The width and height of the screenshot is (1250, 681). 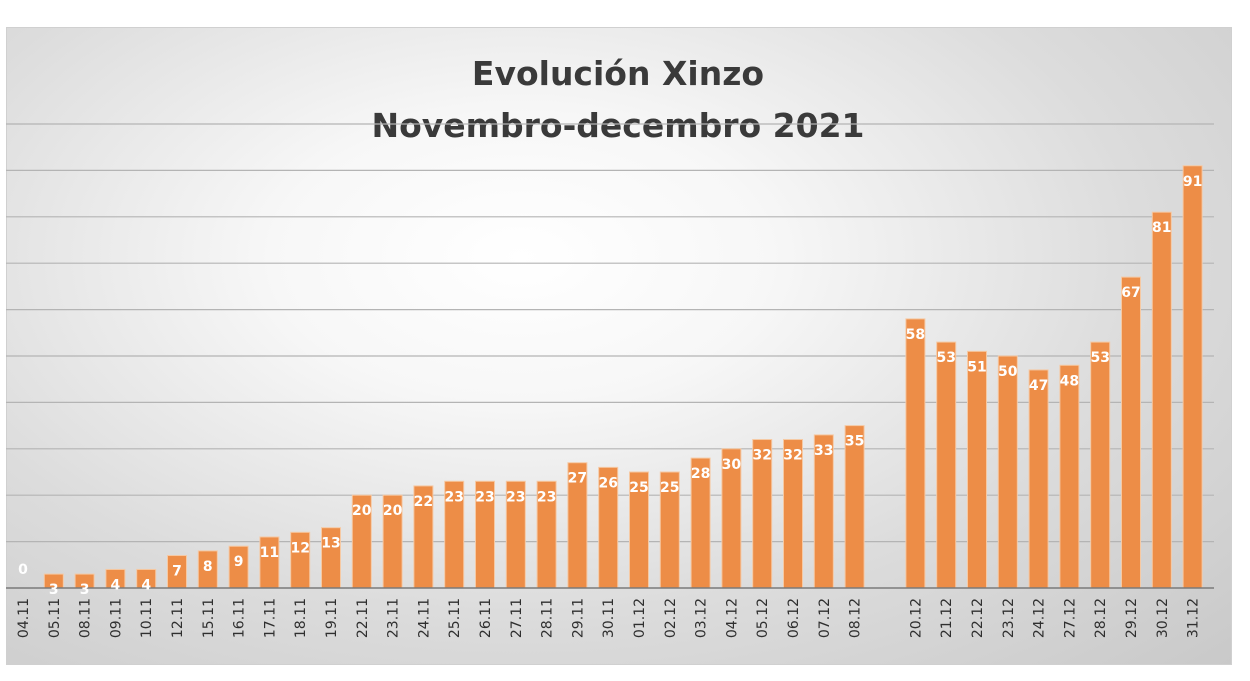 What do you see at coordinates (23, 570) in the screenshot?
I see `data-label: 0` at bounding box center [23, 570].